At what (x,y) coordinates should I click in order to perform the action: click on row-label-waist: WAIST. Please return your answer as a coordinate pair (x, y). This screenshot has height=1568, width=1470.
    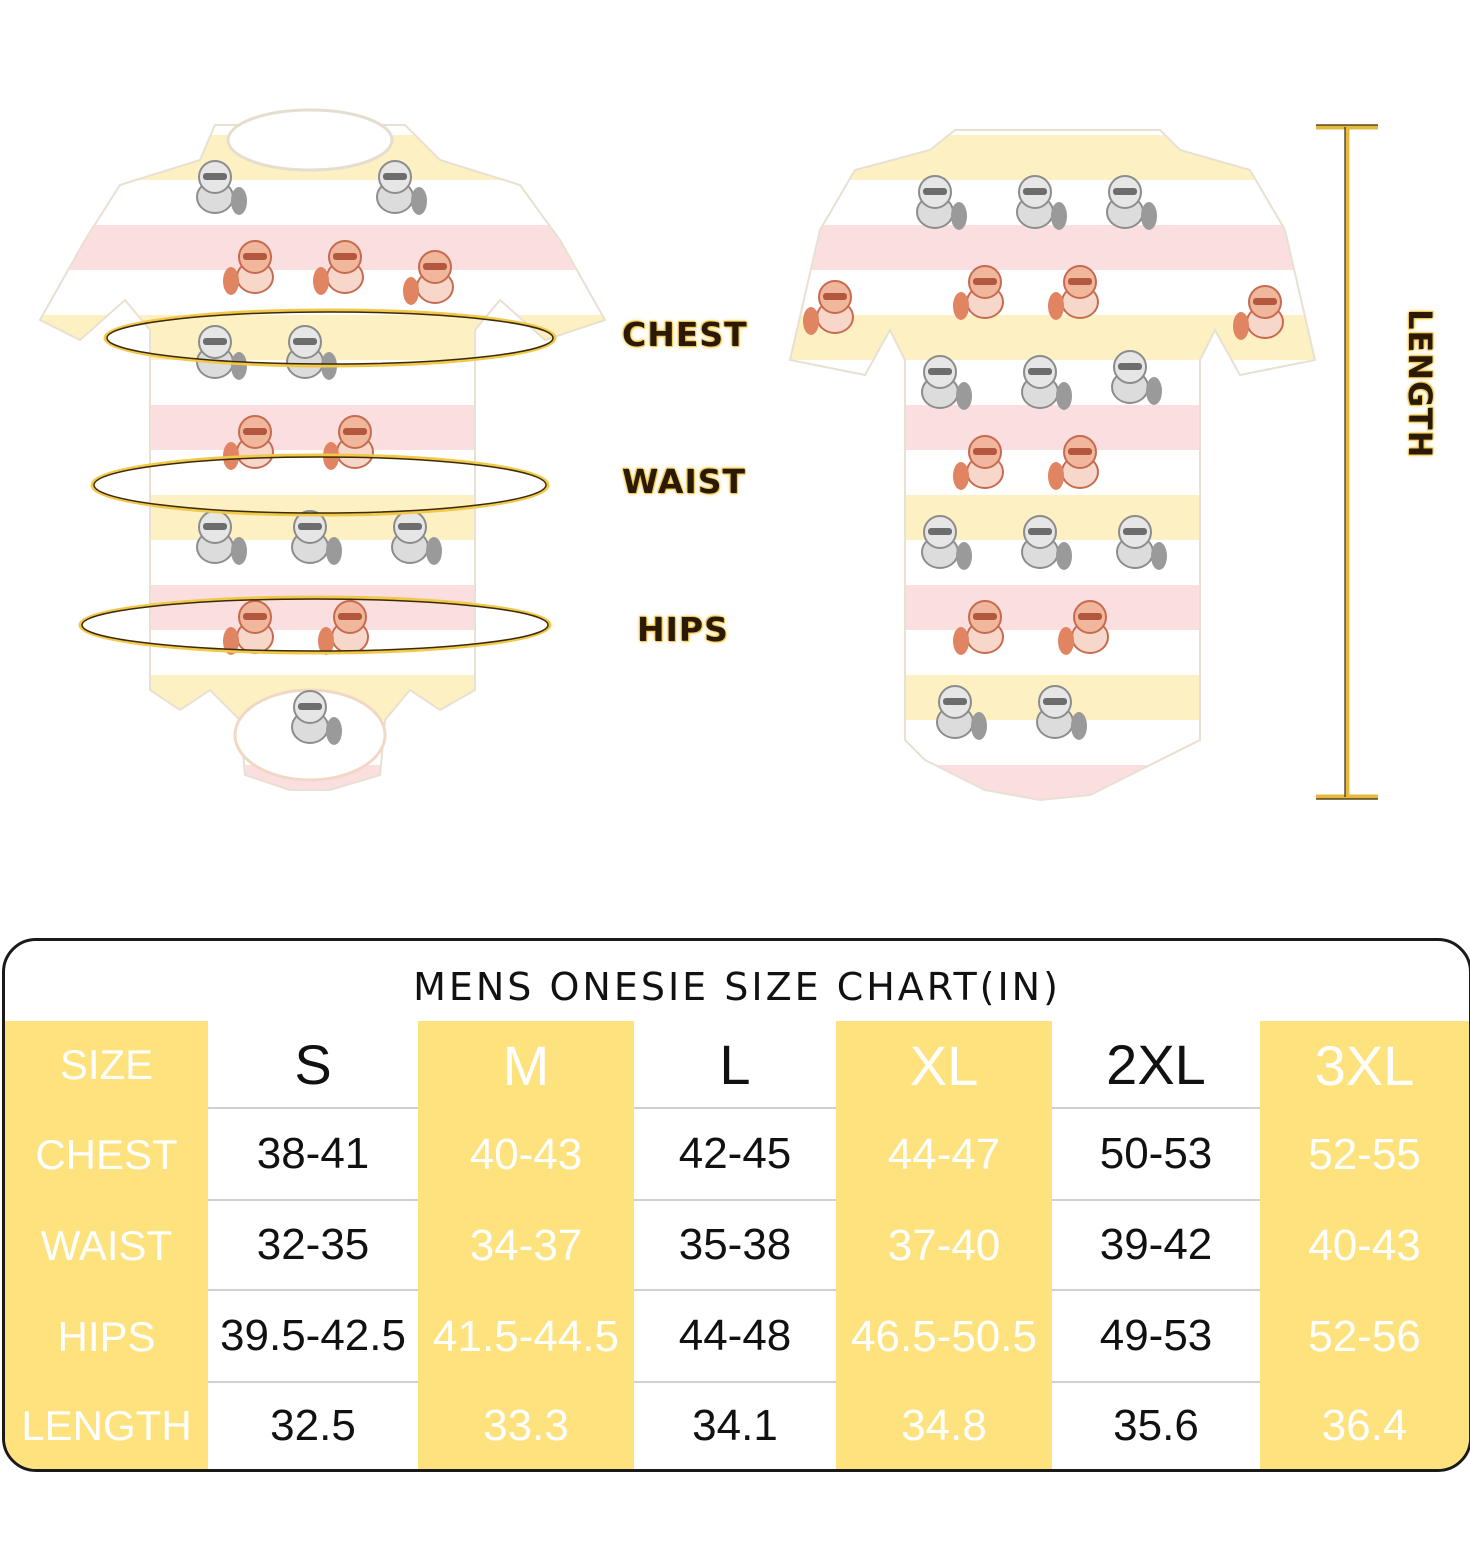
    Looking at the image, I should click on (106, 1245).